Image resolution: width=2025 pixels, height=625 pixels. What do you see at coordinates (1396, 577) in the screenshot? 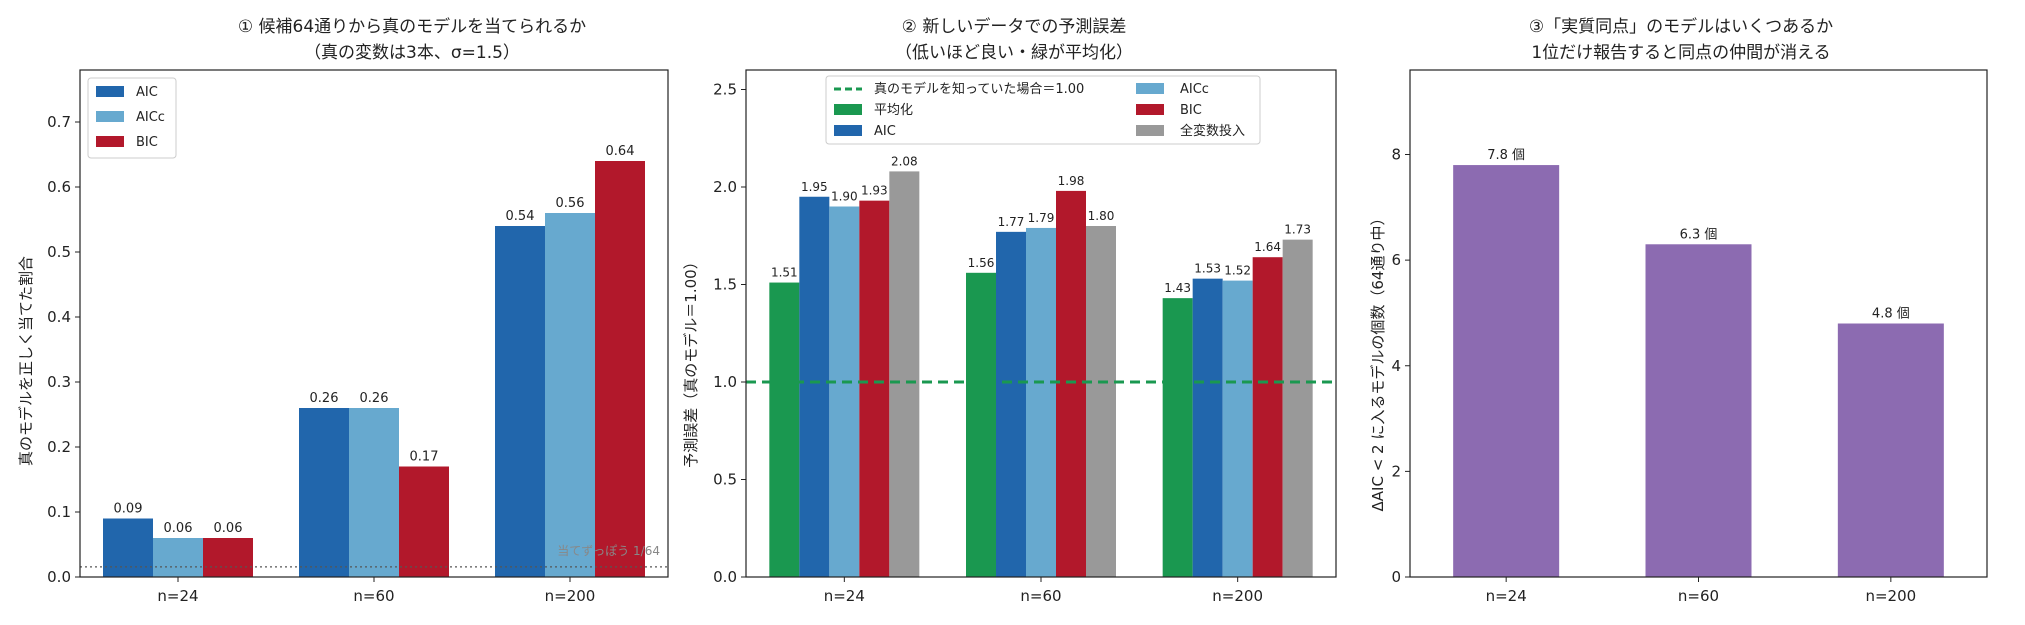
I see `y-tick-label-0: 0` at bounding box center [1396, 577].